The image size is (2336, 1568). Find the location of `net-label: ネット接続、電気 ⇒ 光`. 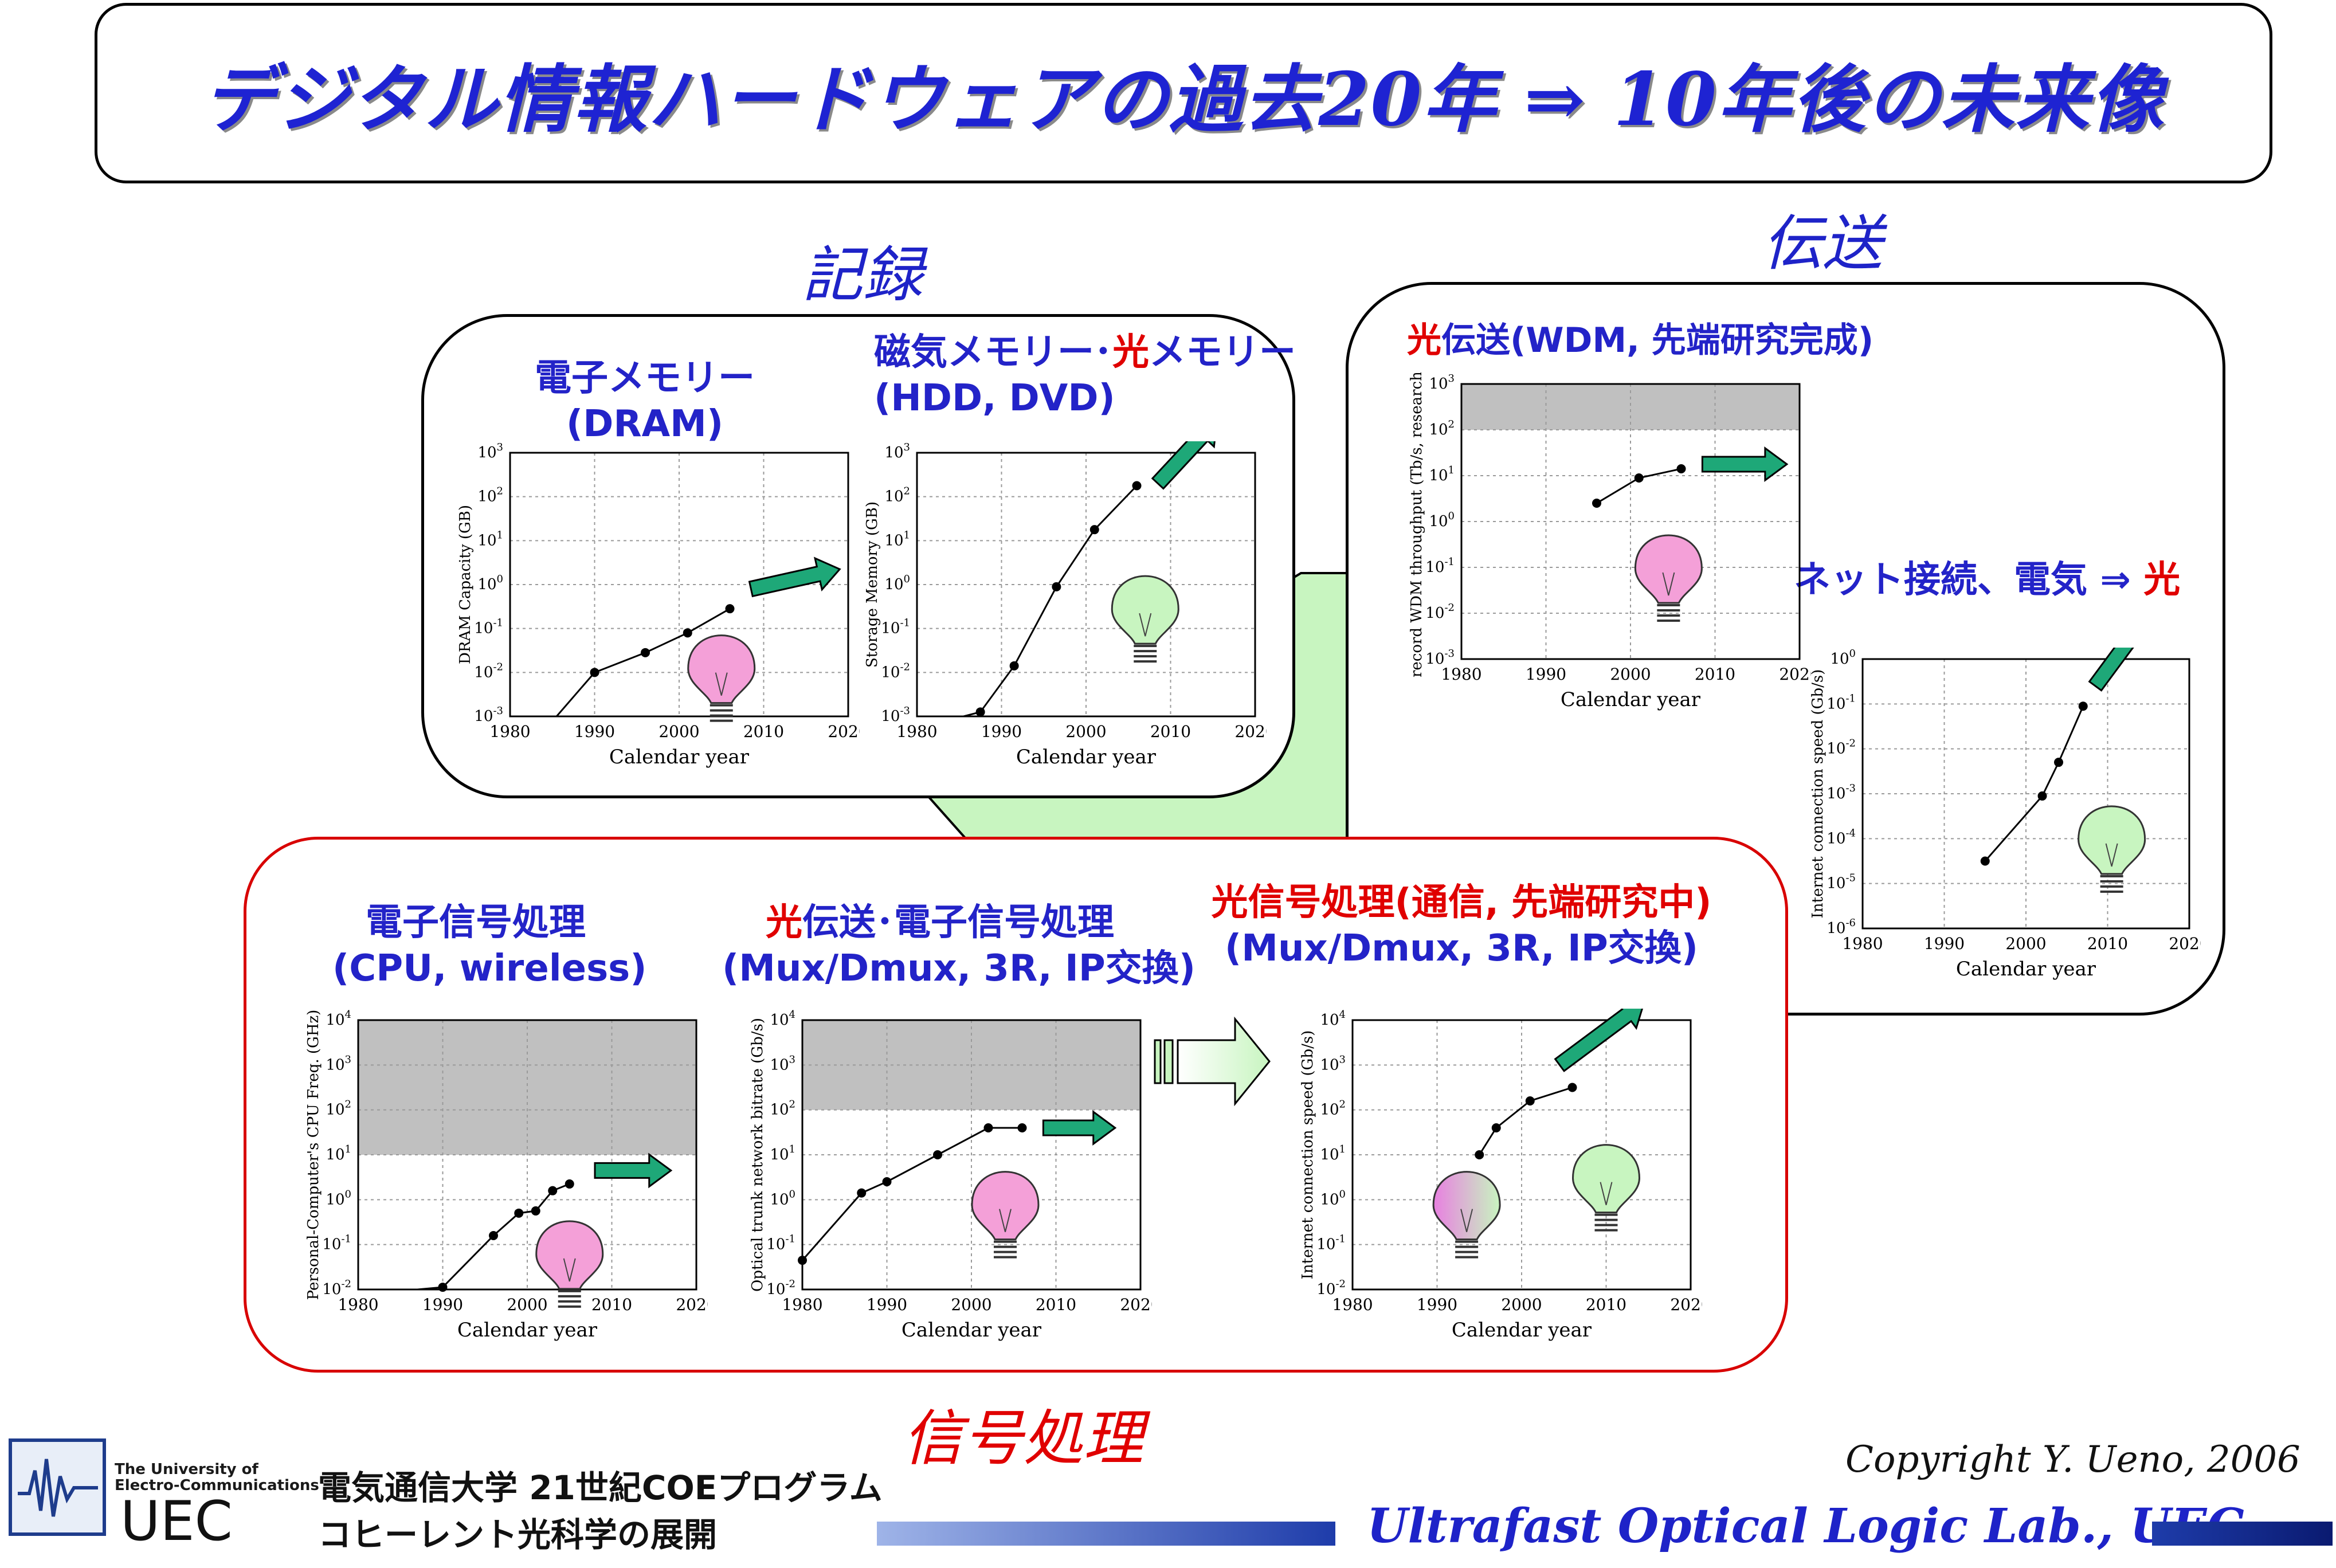

net-label: ネット接続、電気 ⇒ 光 is located at coordinates (1987, 576).